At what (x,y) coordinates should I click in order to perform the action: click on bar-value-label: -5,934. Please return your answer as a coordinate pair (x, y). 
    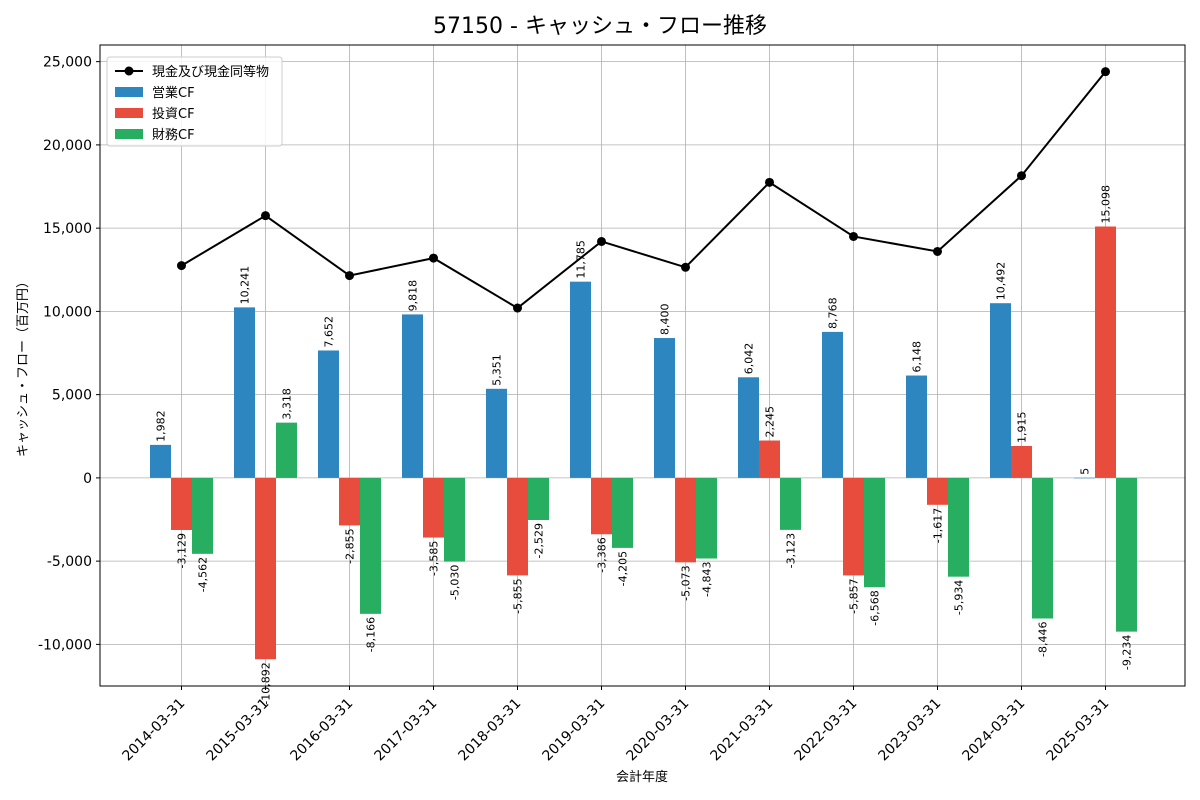
    Looking at the image, I should click on (959, 597).